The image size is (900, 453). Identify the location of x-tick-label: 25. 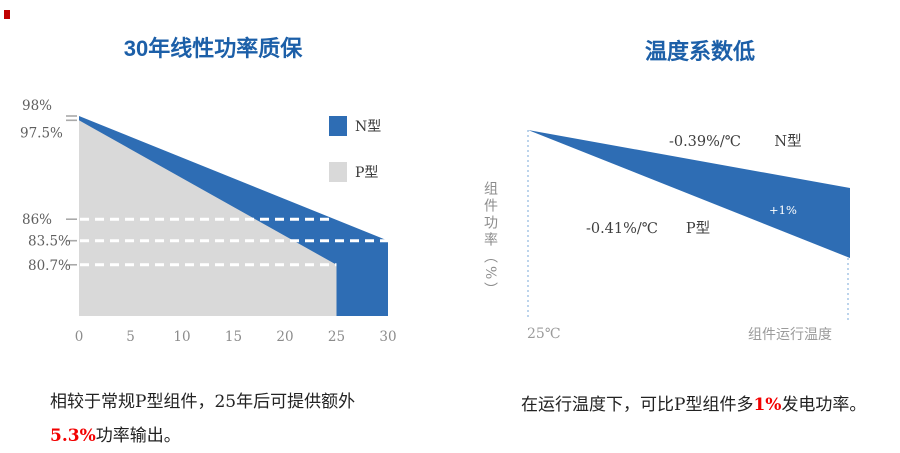
(336, 337).